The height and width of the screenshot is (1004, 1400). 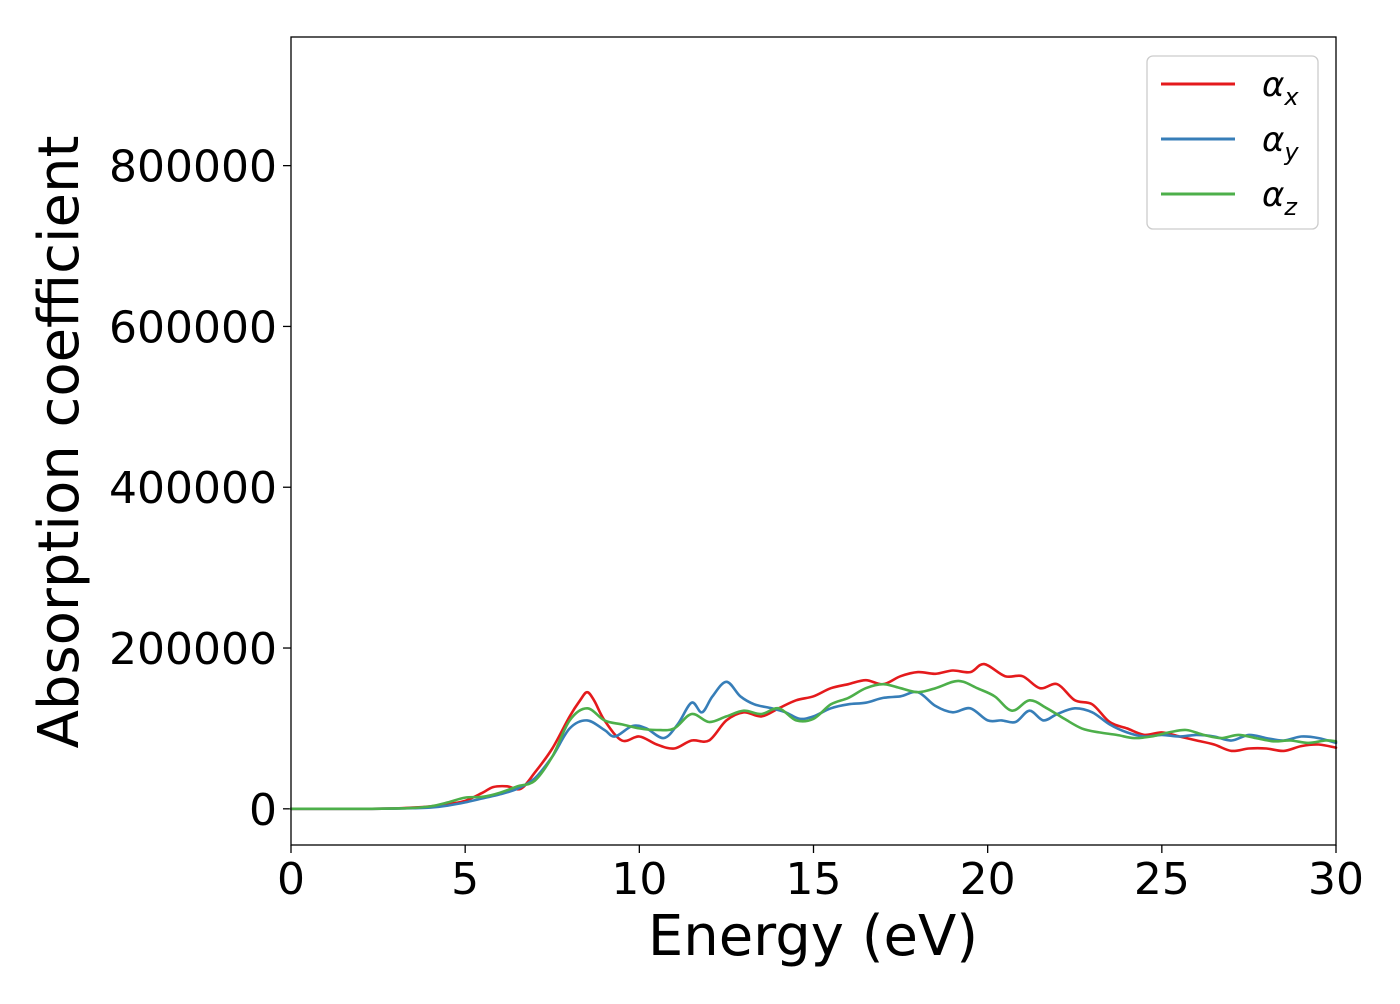 I want to click on y-tick-label: 400000, so click(x=193, y=488).